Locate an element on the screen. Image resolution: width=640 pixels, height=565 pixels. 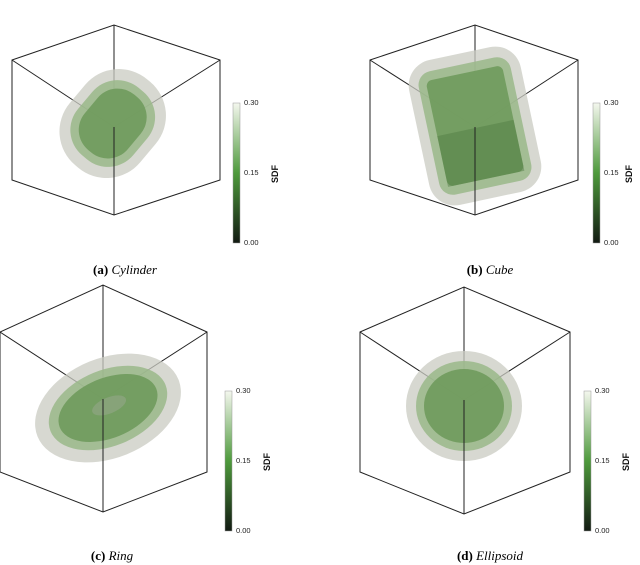
ring-hole is located at coordinates (109, 405).